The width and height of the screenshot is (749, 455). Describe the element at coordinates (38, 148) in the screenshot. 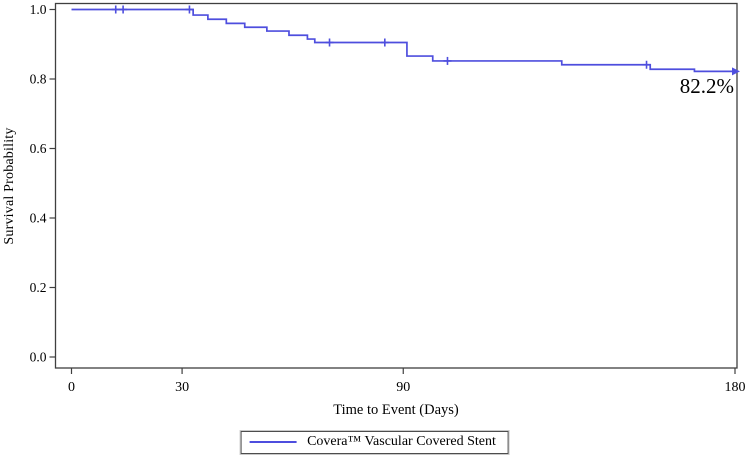

I see `y-tick-label: 0.6` at that location.